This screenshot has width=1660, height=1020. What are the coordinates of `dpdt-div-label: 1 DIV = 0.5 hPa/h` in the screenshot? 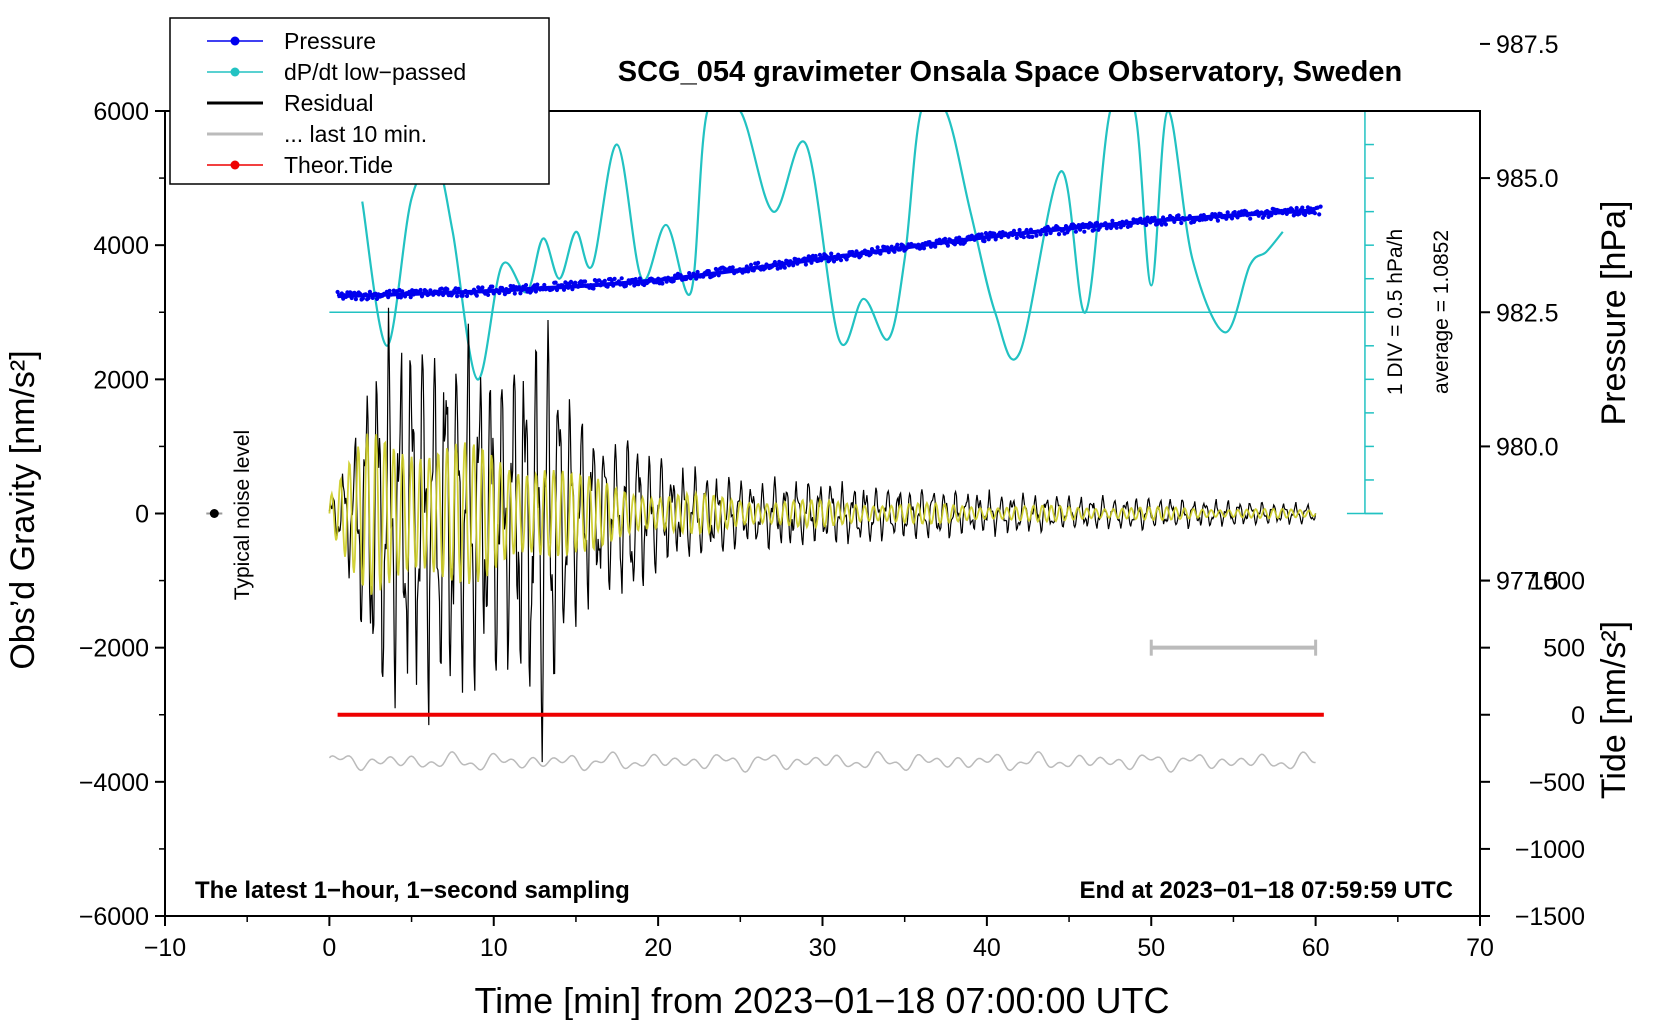 It's located at (1395, 312).